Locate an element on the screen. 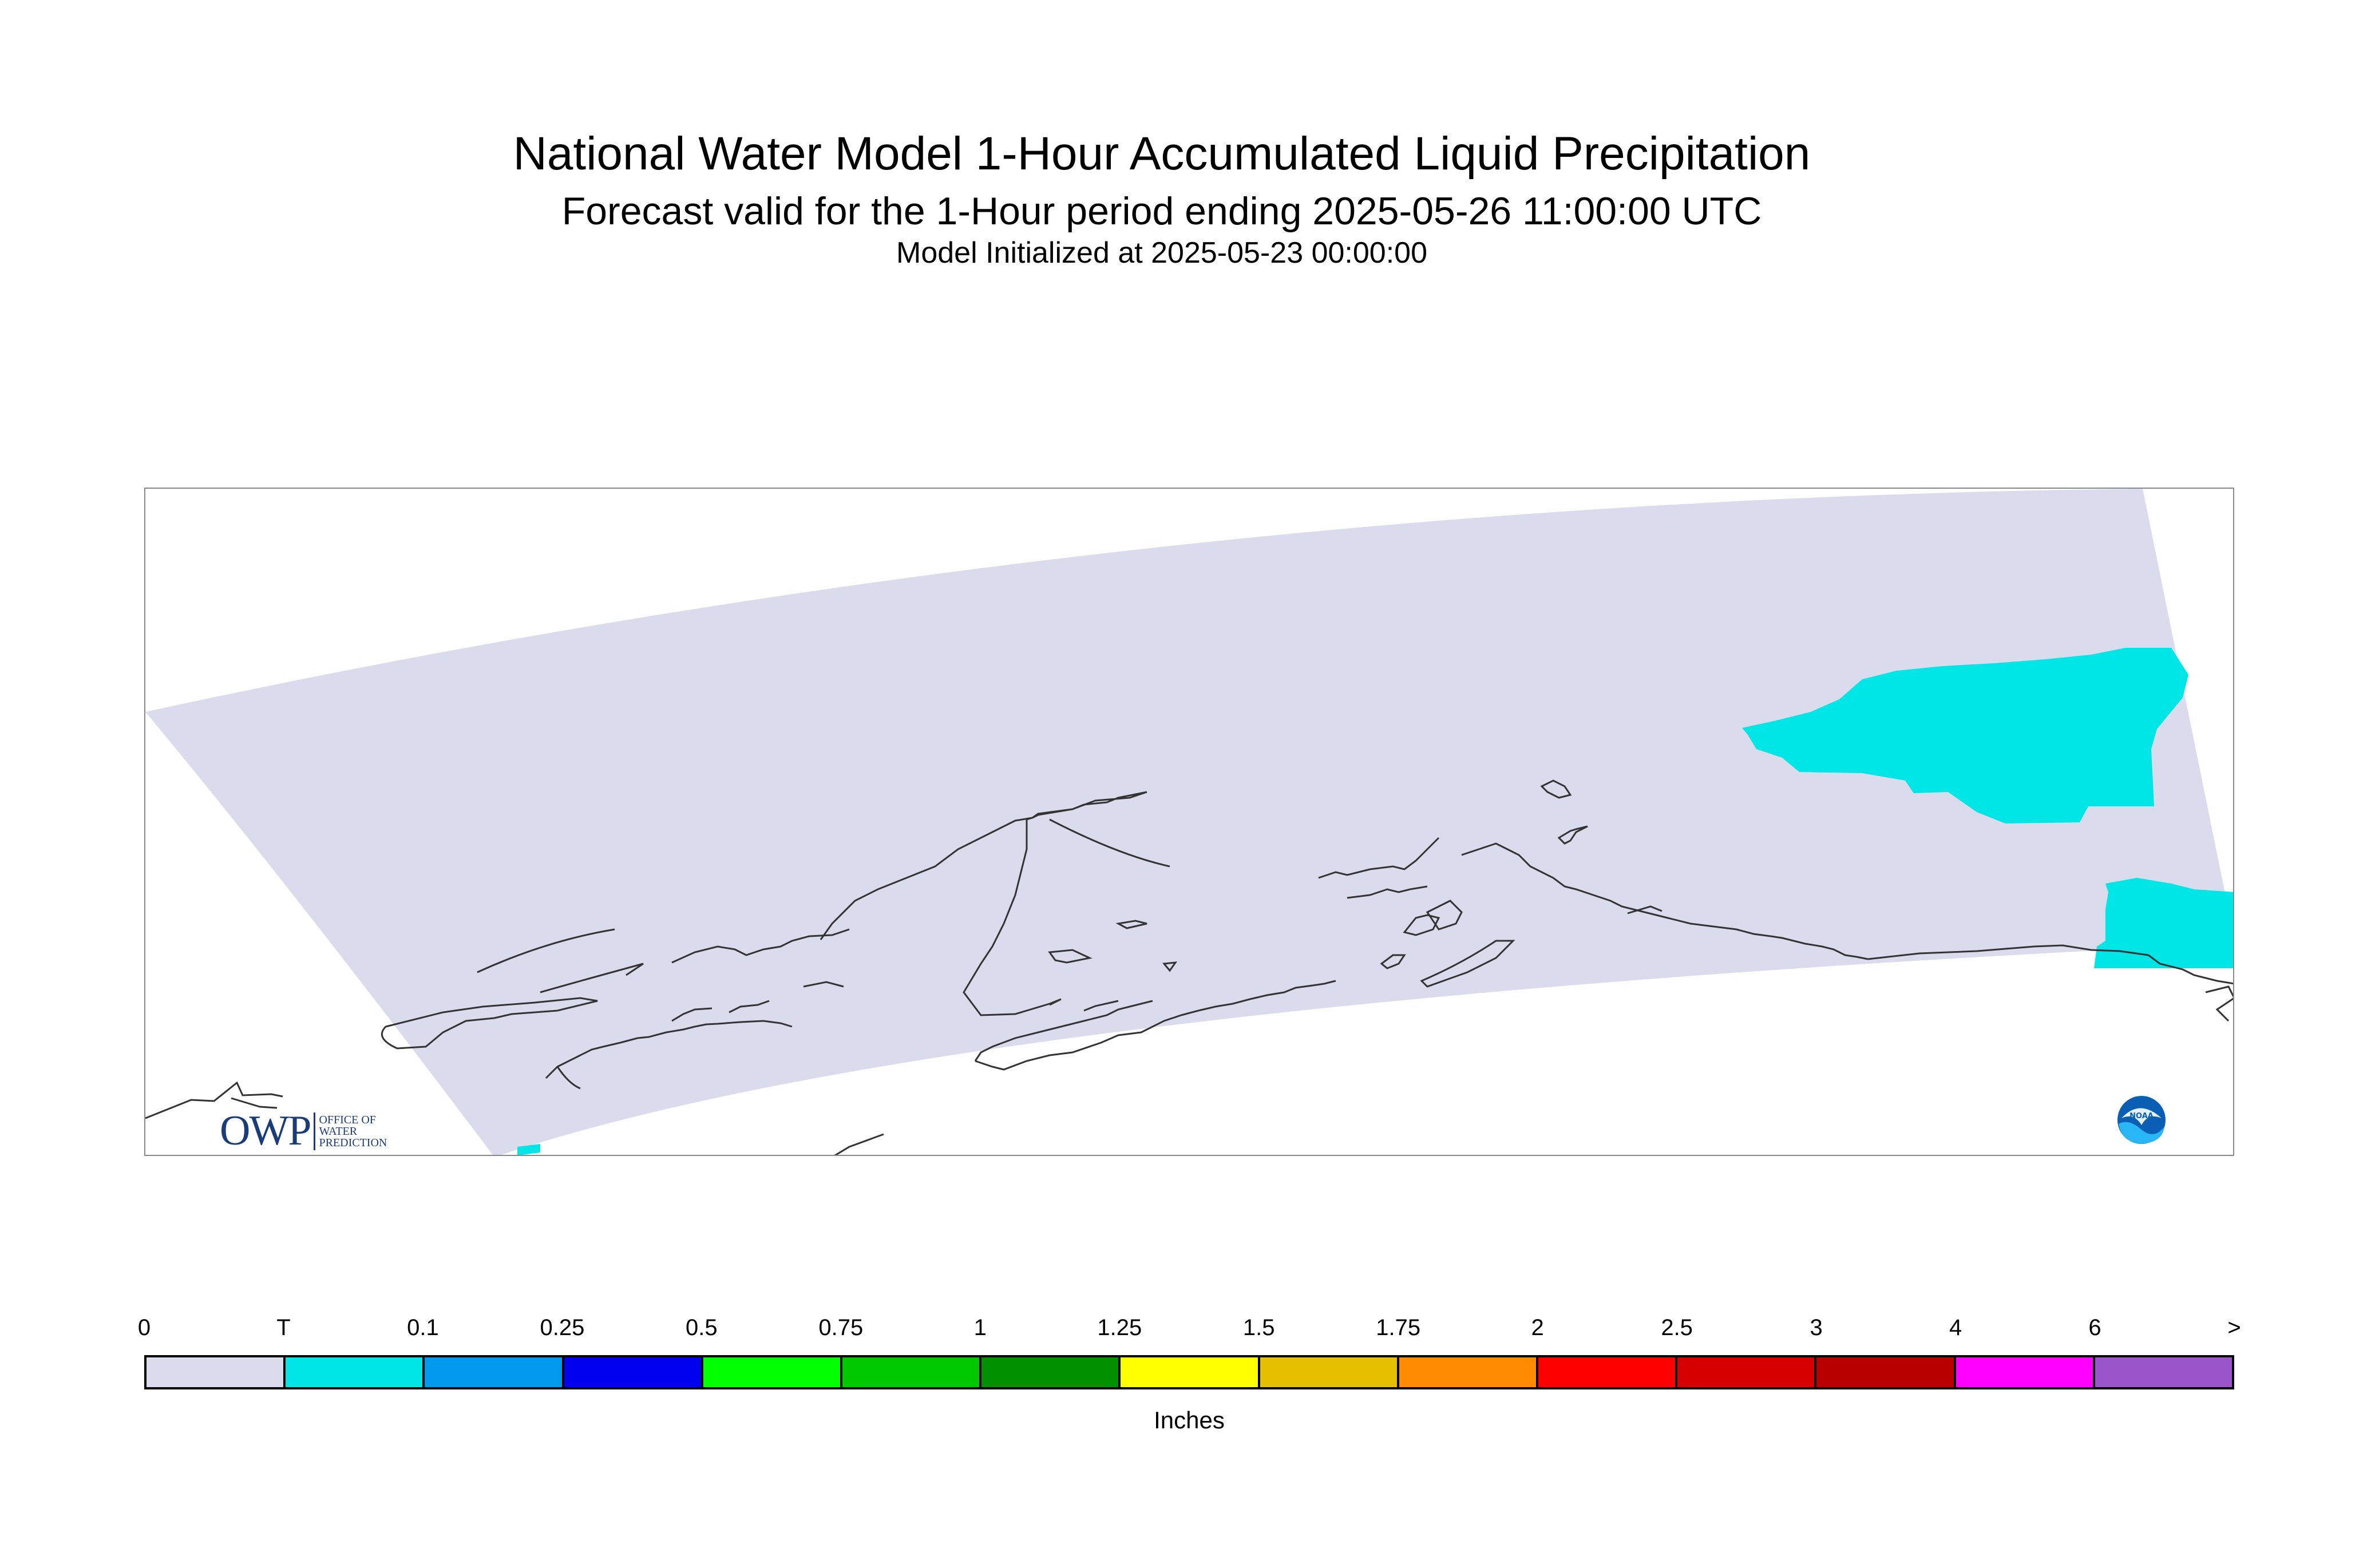 The image size is (2375, 1568). legend-tick-label: 1.25 is located at coordinates (1119, 1327).